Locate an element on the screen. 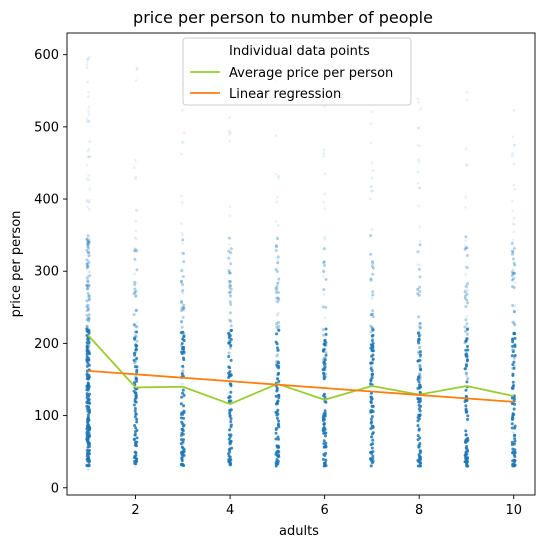 The height and width of the screenshot is (547, 540). x-axis-ticks: 2 4 6 8 10 is located at coordinates (326, 506).